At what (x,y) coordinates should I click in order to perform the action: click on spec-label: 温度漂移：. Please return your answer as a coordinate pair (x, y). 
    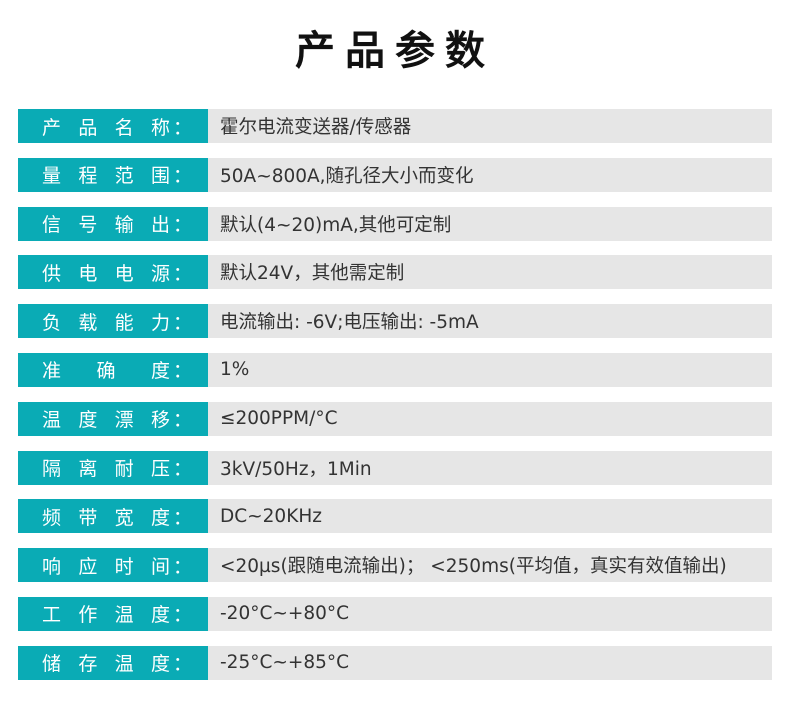
    Looking at the image, I should click on (113, 418).